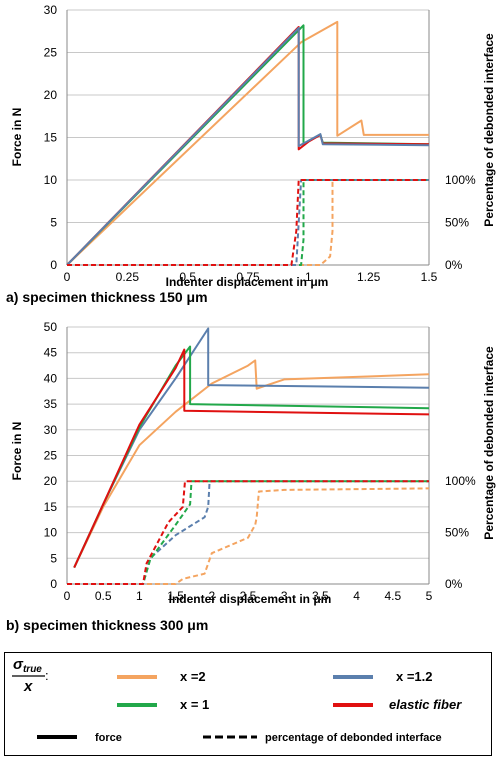 Image resolution: width=498 pixels, height=760 pixels. Describe the element at coordinates (128, 277) in the screenshot. I see `x-tick-label: 0.25` at that location.